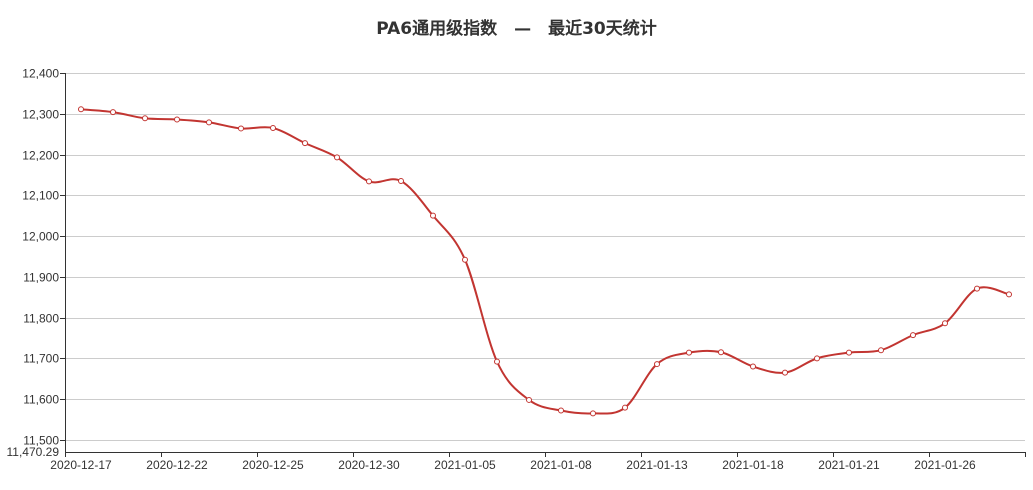  I want to click on x-tick-label: 2020-12-25, so click(273, 465).